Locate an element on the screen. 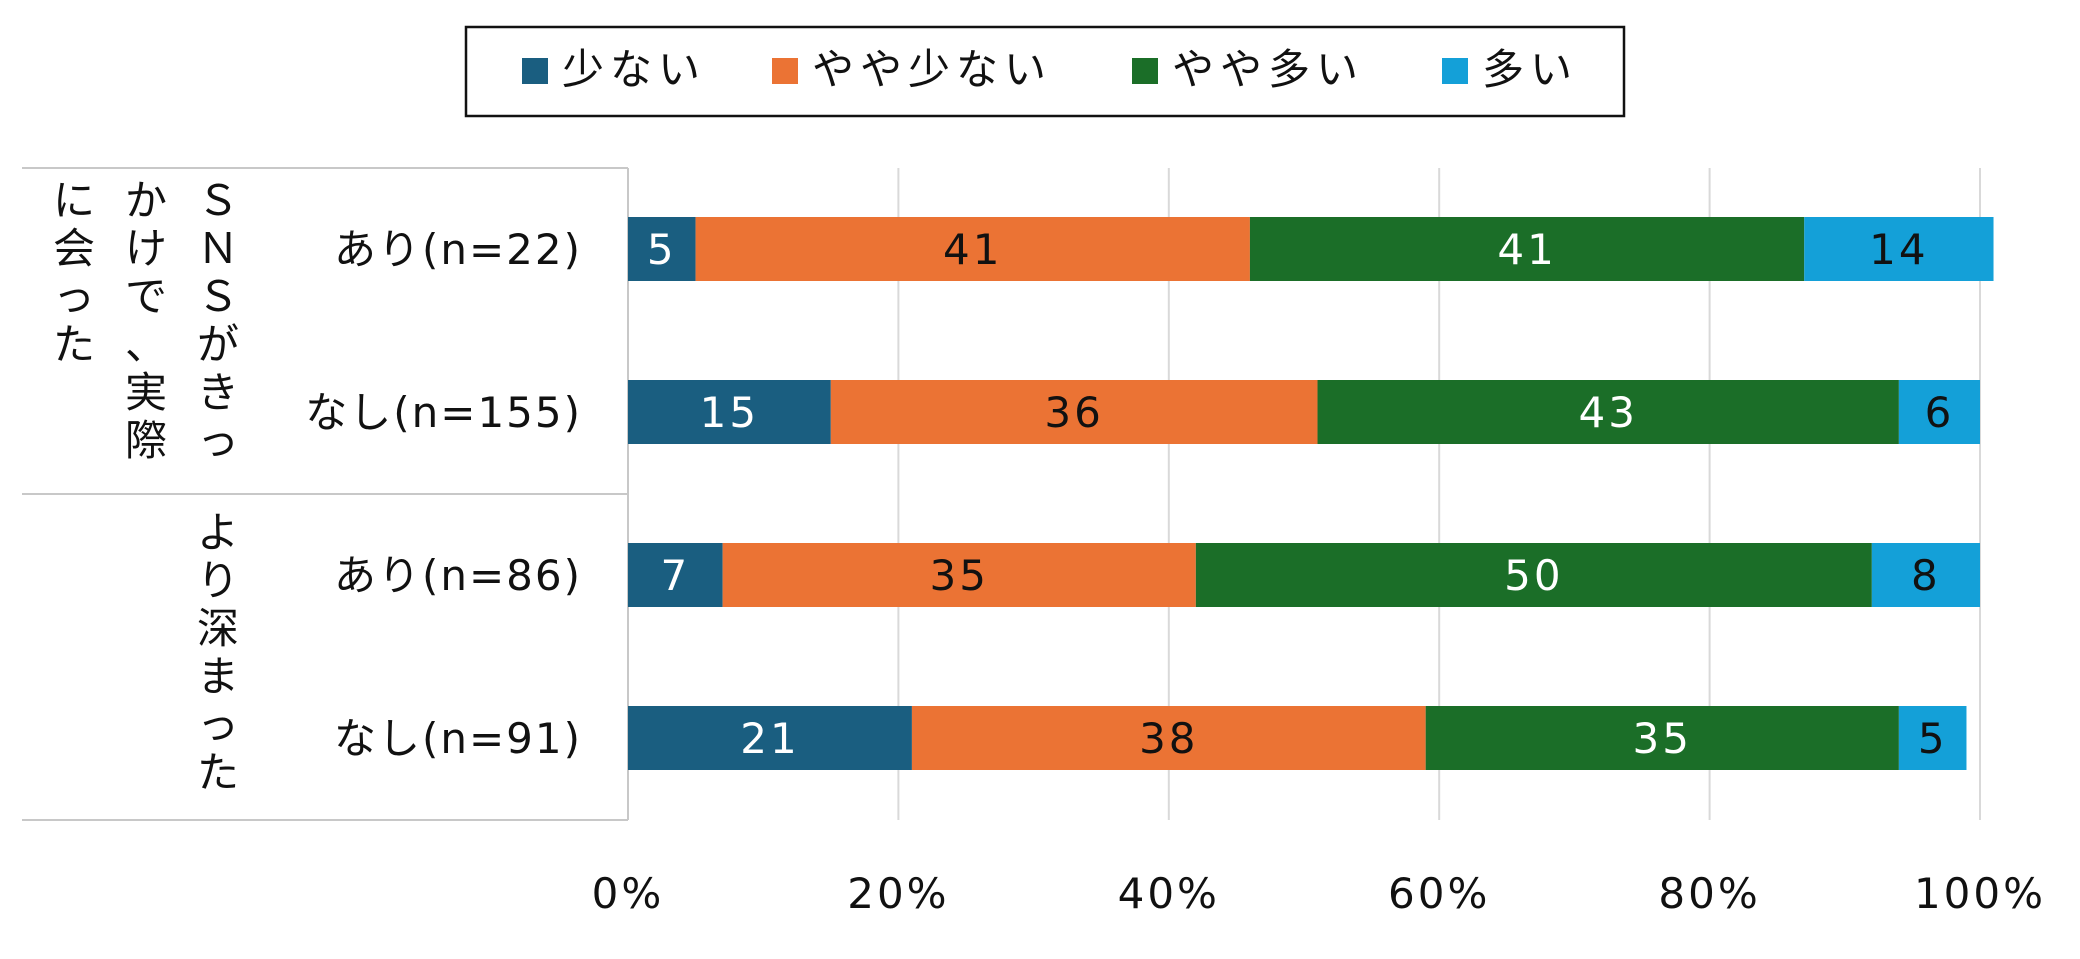 The image size is (2080, 959). legend-label: やや少ない is located at coordinates (932, 69).